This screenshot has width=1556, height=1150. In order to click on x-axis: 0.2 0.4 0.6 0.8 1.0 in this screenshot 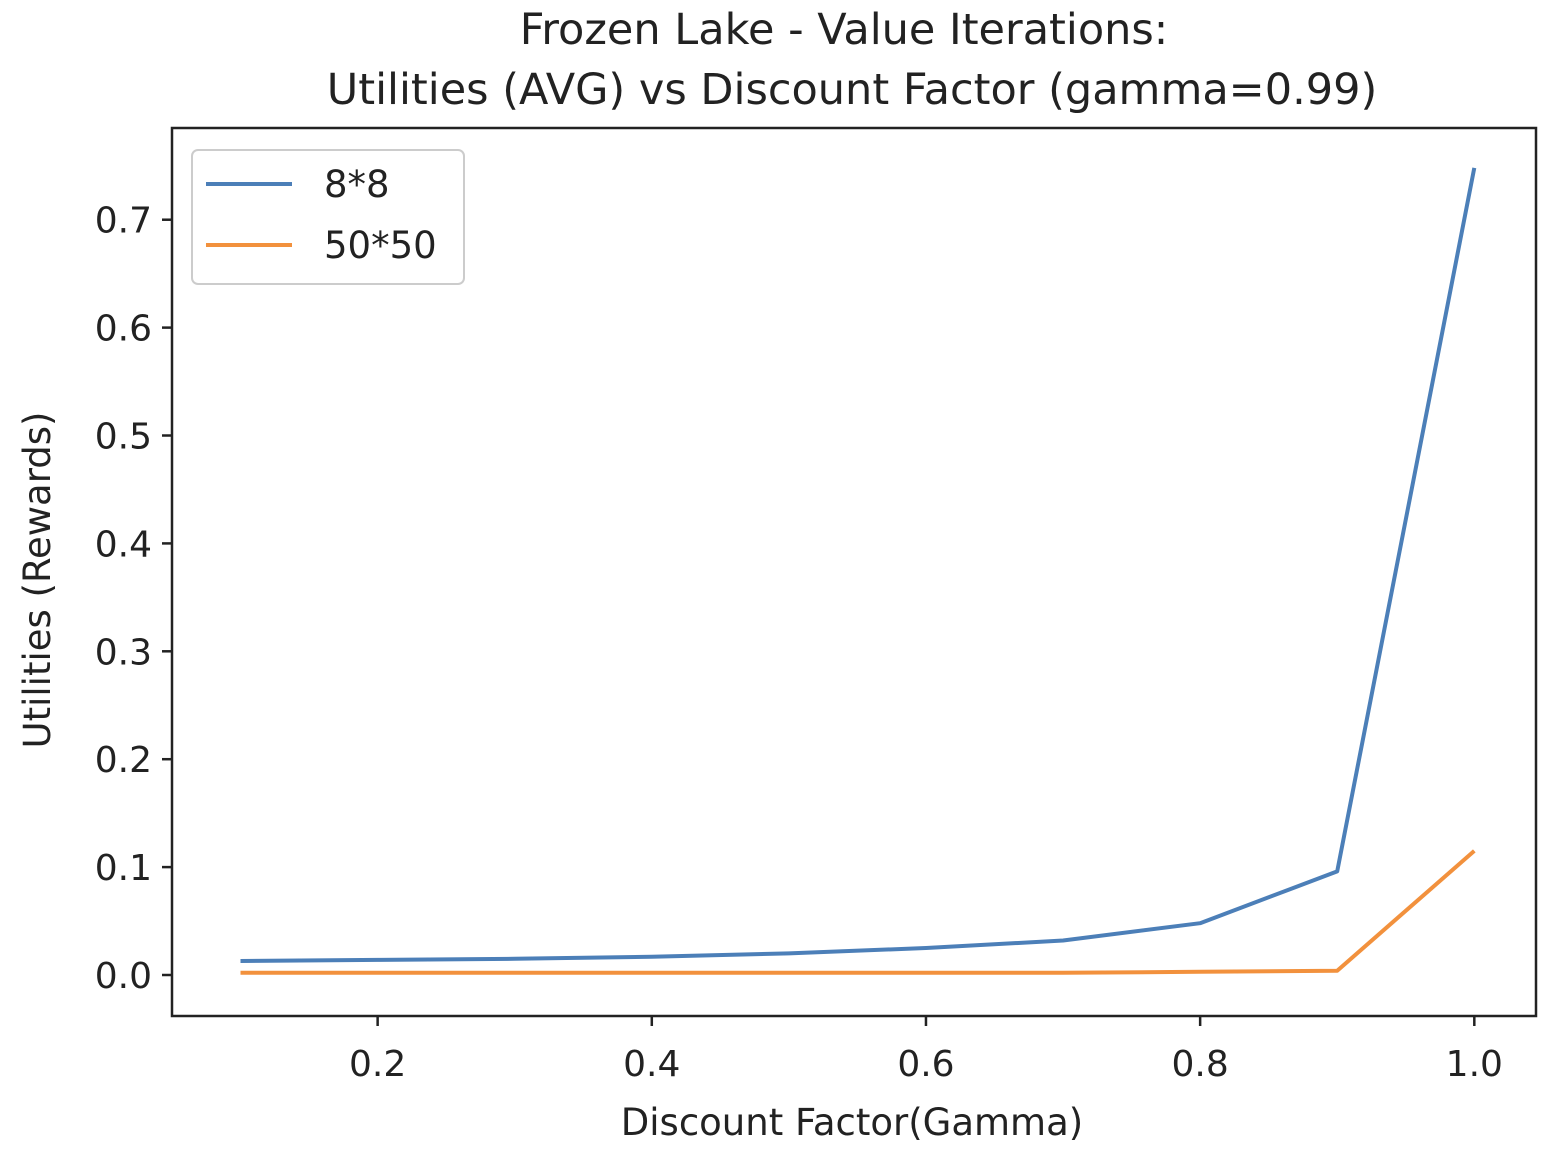, I will do `click(926, 1050)`.